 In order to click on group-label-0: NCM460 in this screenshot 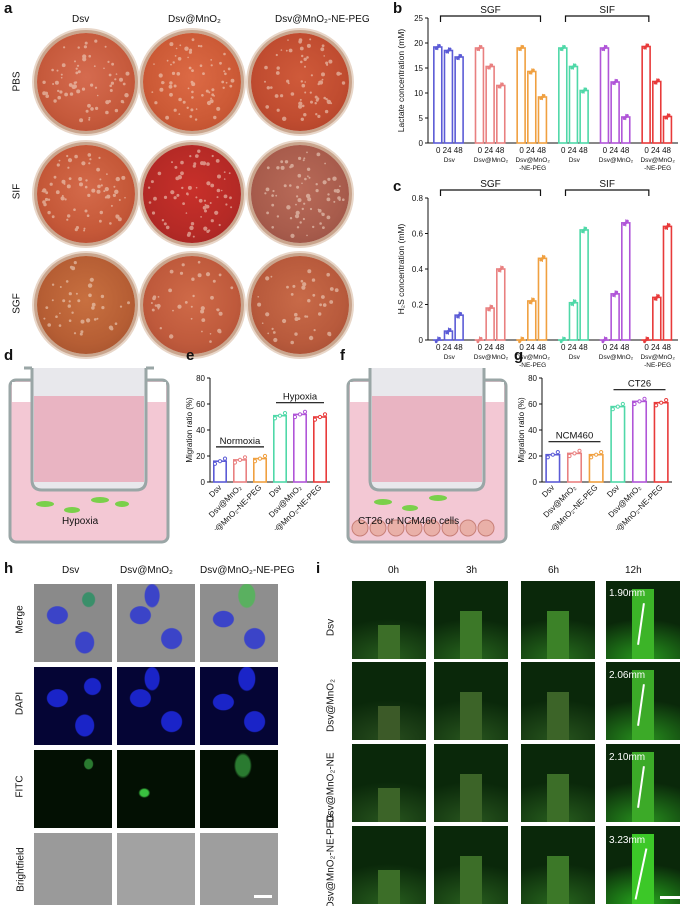, I will do `click(575, 436)`.